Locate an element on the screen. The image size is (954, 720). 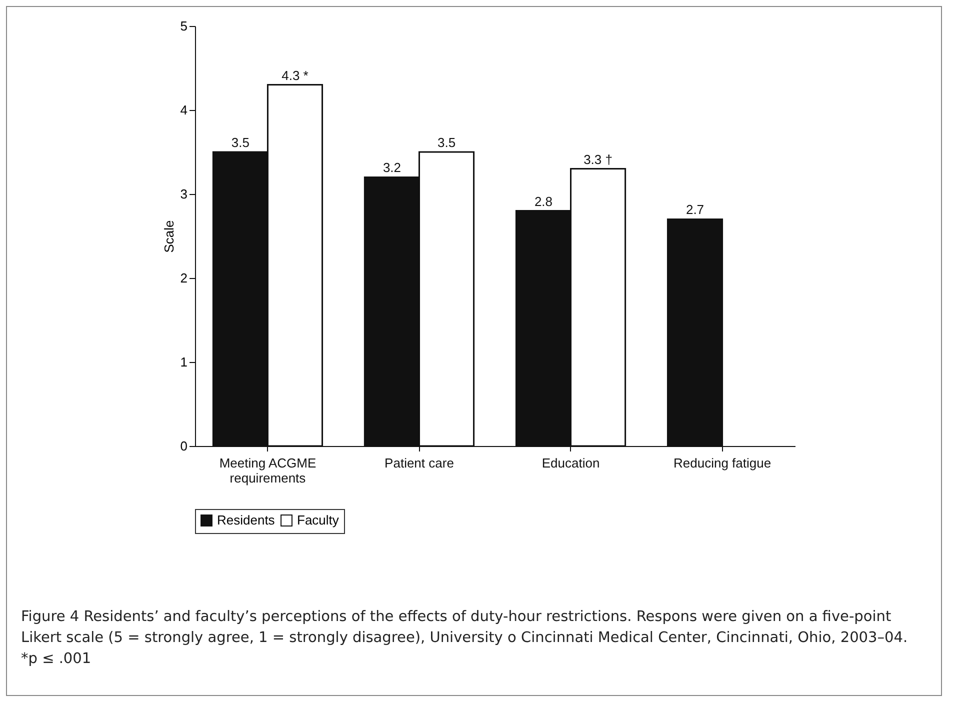
text: *p ≤ .001 is located at coordinates (56, 659).